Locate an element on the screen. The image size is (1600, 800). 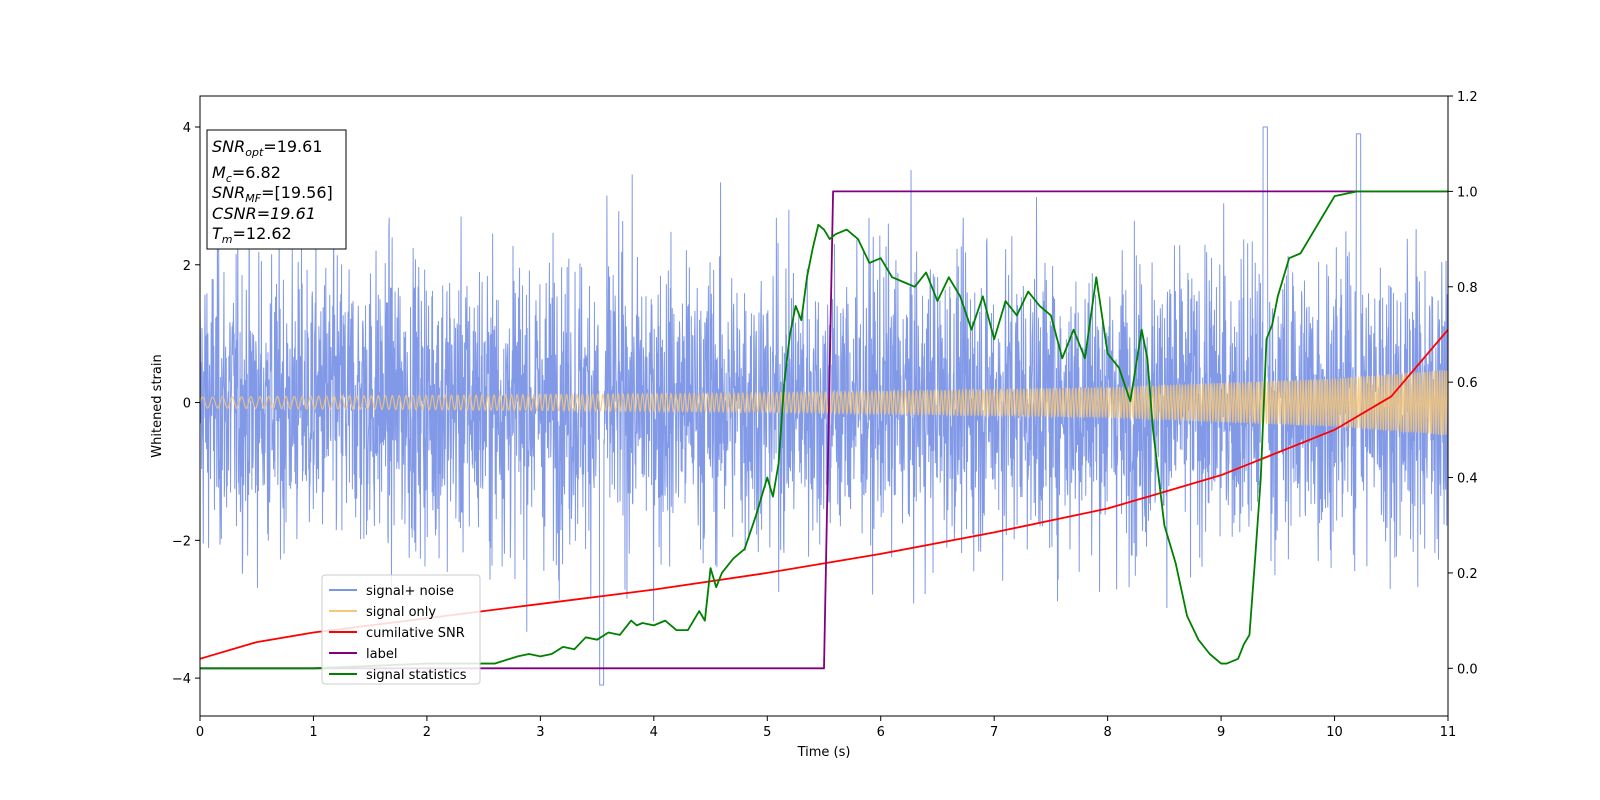
y-left-tick-label: 0 is located at coordinates (187, 404).